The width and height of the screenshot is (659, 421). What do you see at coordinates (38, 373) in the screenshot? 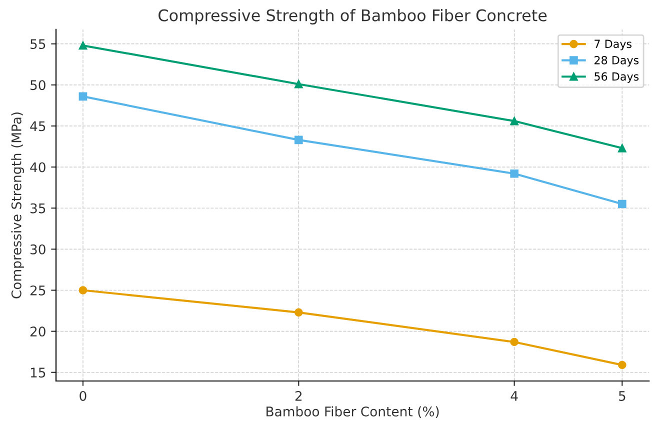
I see `y-tick-label: 15` at bounding box center [38, 373].